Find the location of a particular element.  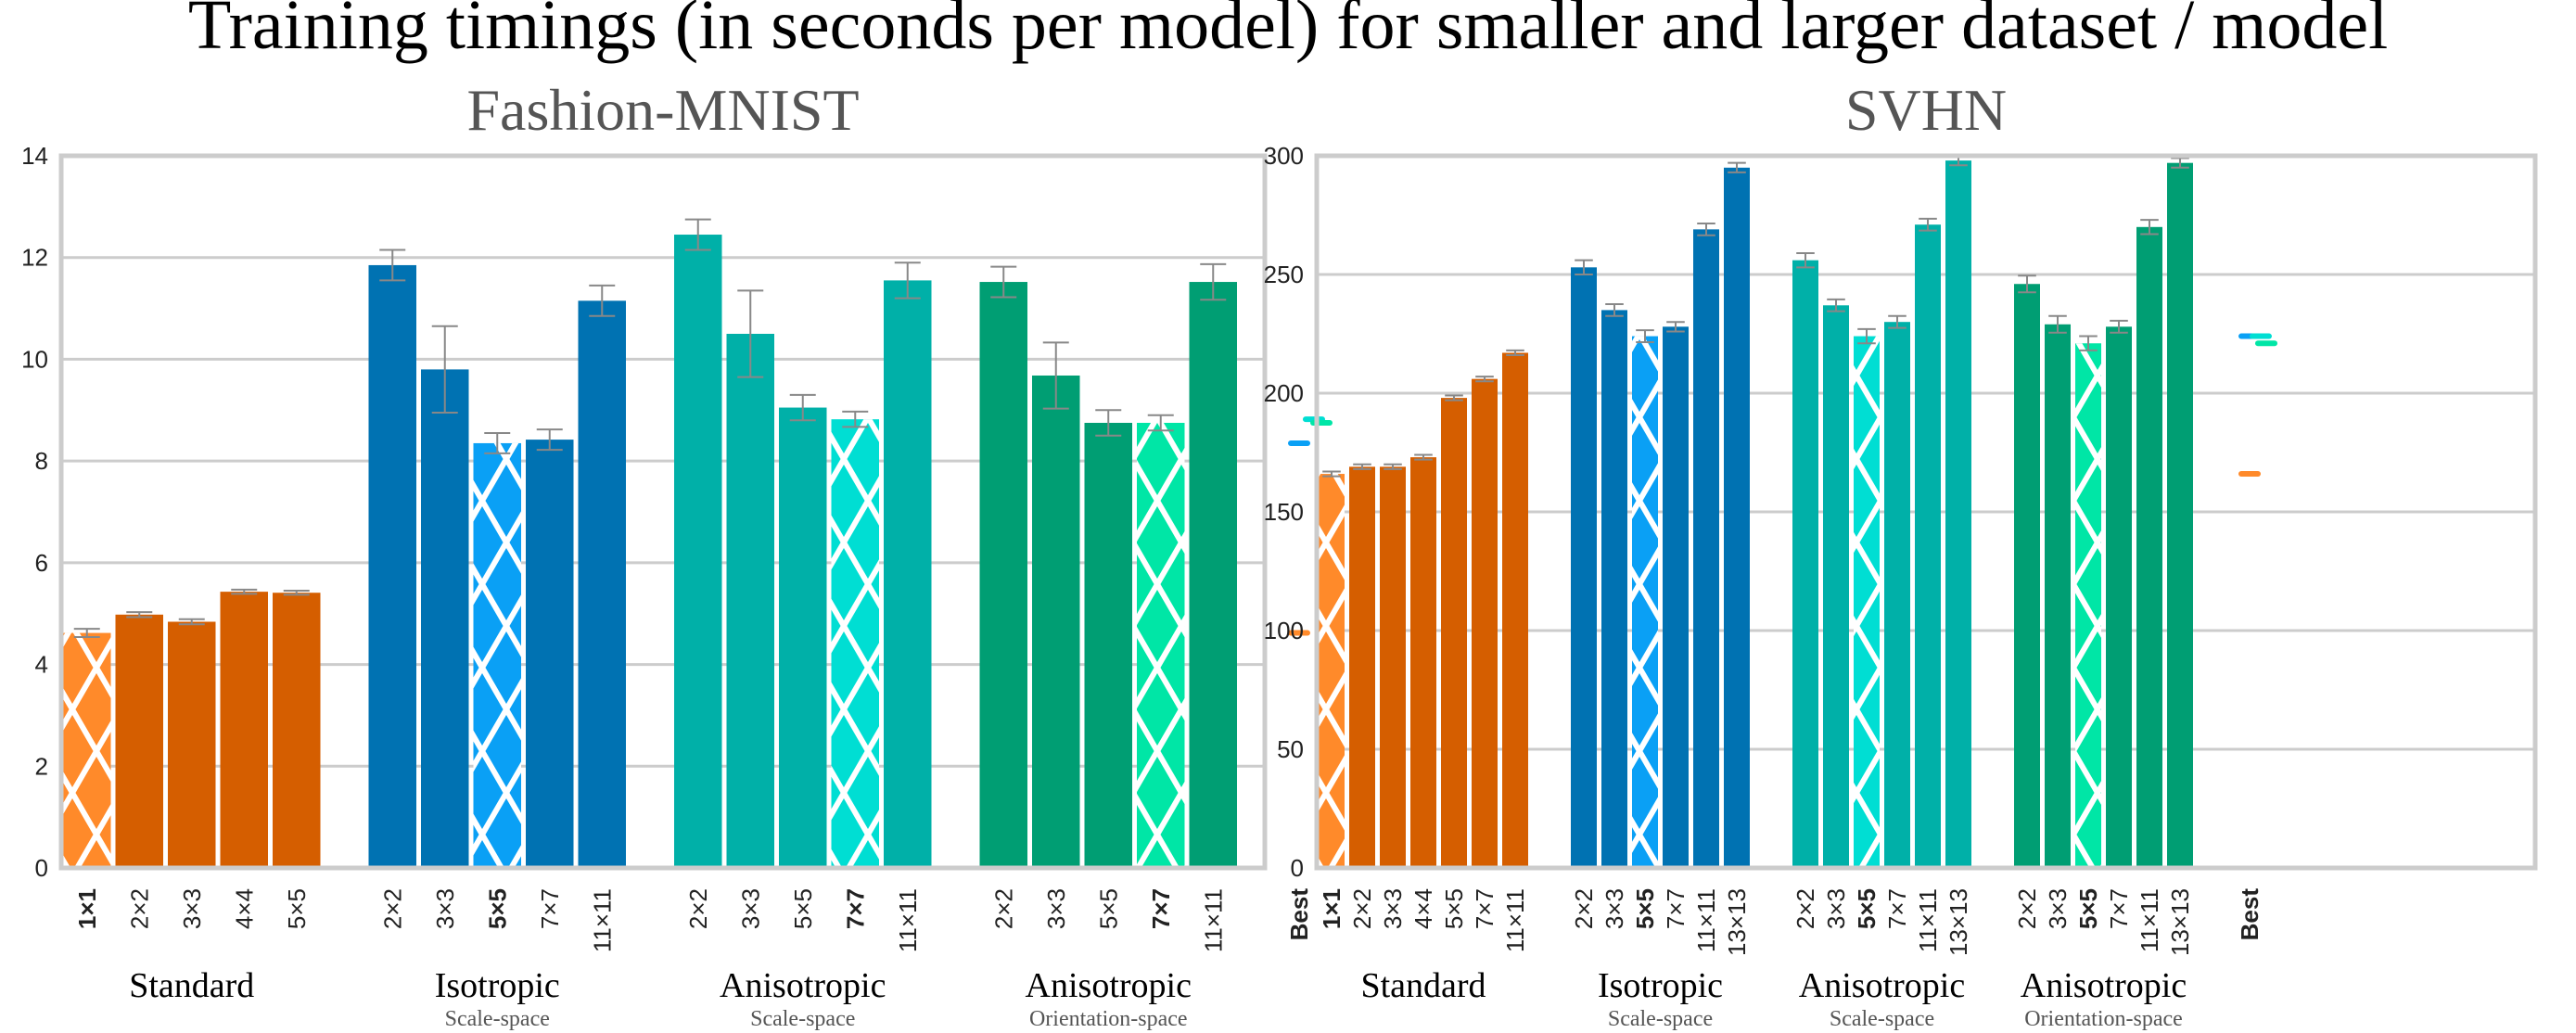

y-tick-label: 8 is located at coordinates (41, 461).